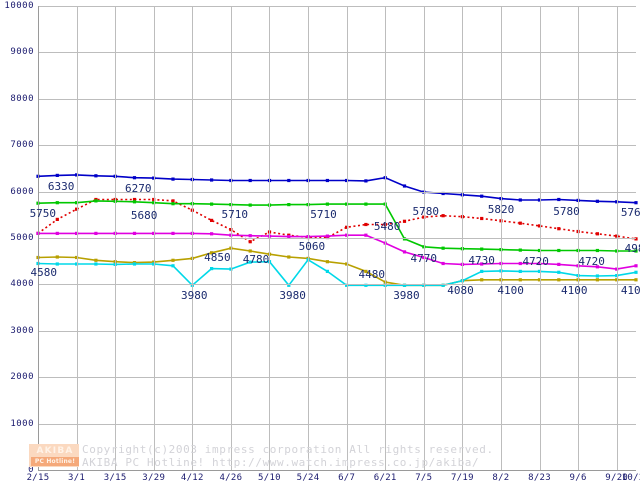 Image resolution: width=640 pixels, height=483 pixels. Describe the element at coordinates (22, 192) in the screenshot. I see `y-axis-tick-label: 6000` at that location.